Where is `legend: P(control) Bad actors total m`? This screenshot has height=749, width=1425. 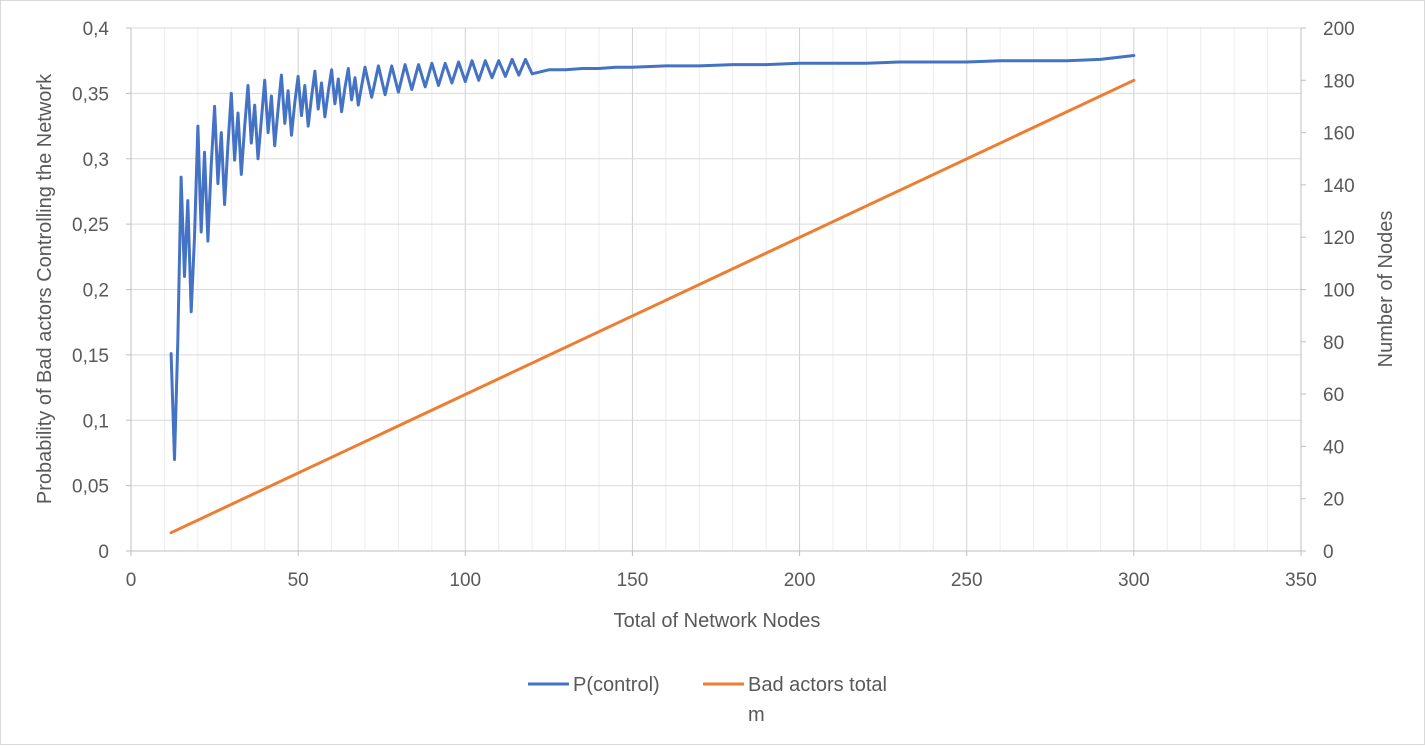 legend: P(control) Bad actors total m is located at coordinates (707, 700).